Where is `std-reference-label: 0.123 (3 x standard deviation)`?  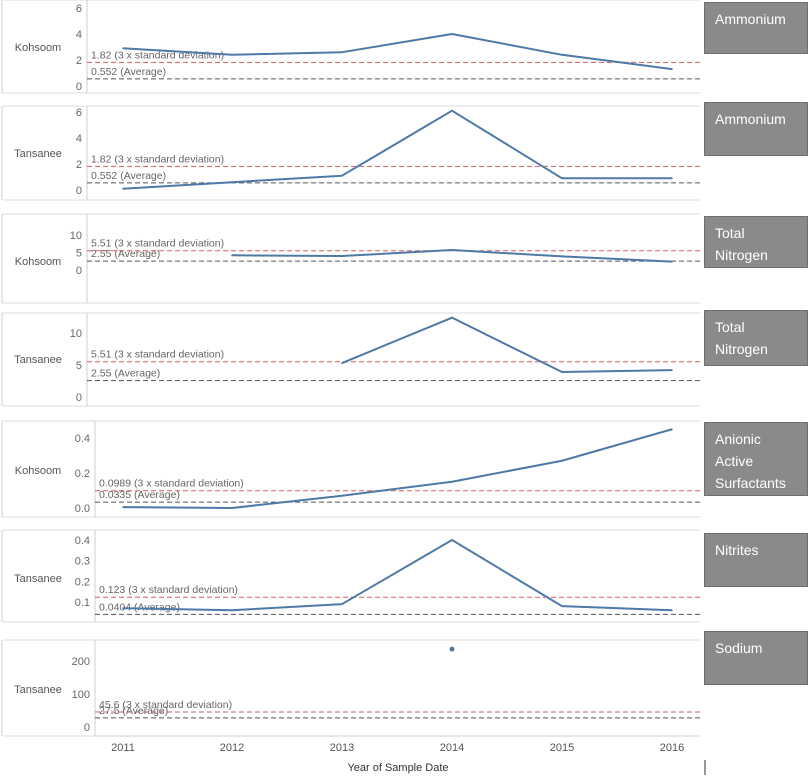
std-reference-label: 0.123 (3 x standard deviation) is located at coordinates (168, 590).